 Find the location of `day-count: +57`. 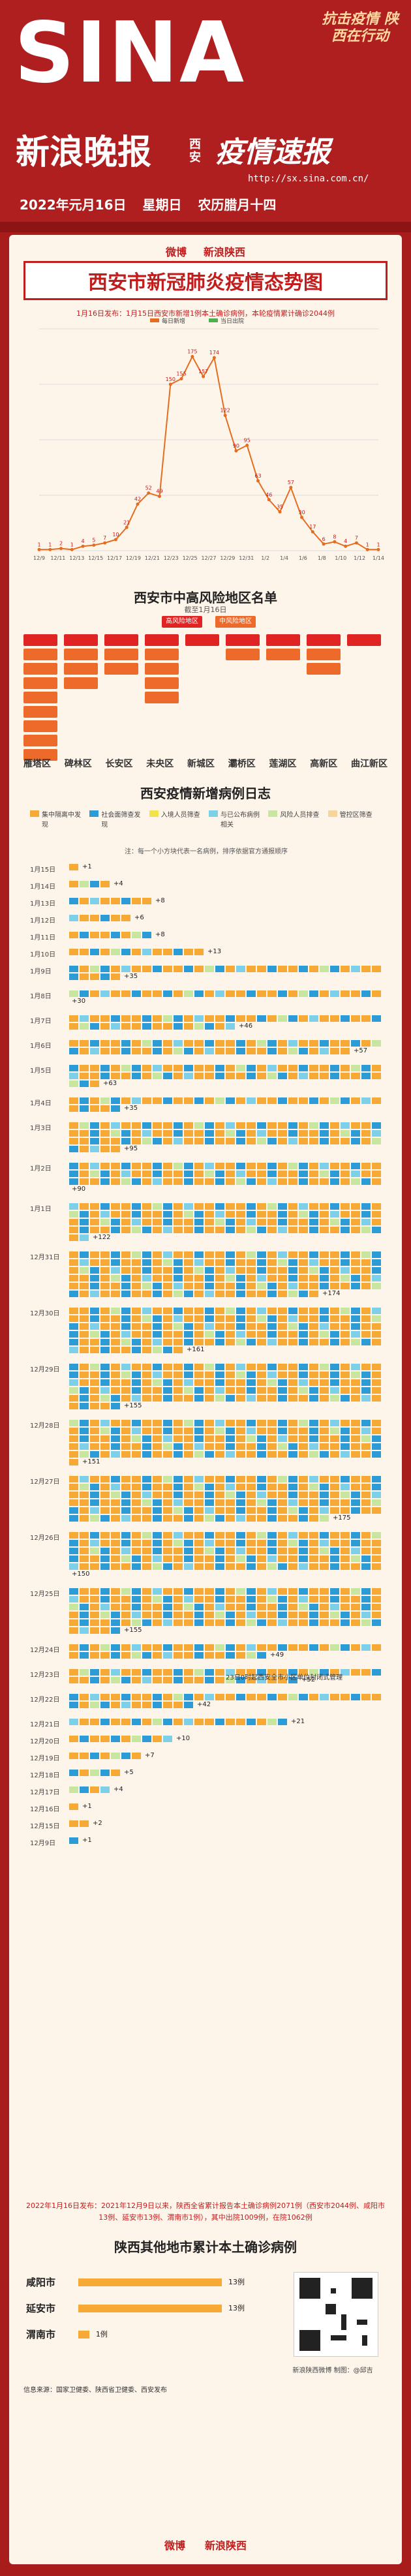

day-count: +57 is located at coordinates (361, 1050).